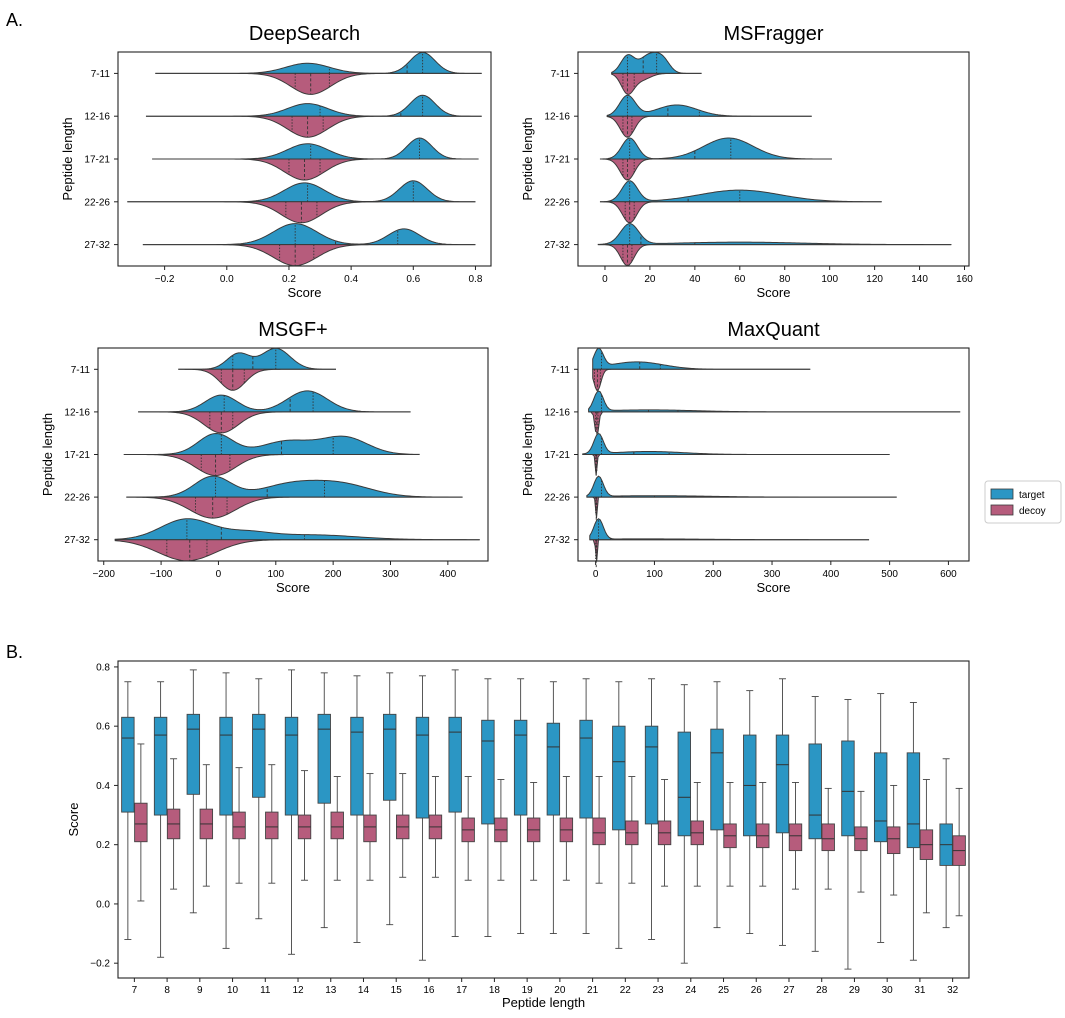 The image size is (1065, 1018). What do you see at coordinates (351, 279) in the screenshot?
I see `x-tick-label: 0.4` at bounding box center [351, 279].